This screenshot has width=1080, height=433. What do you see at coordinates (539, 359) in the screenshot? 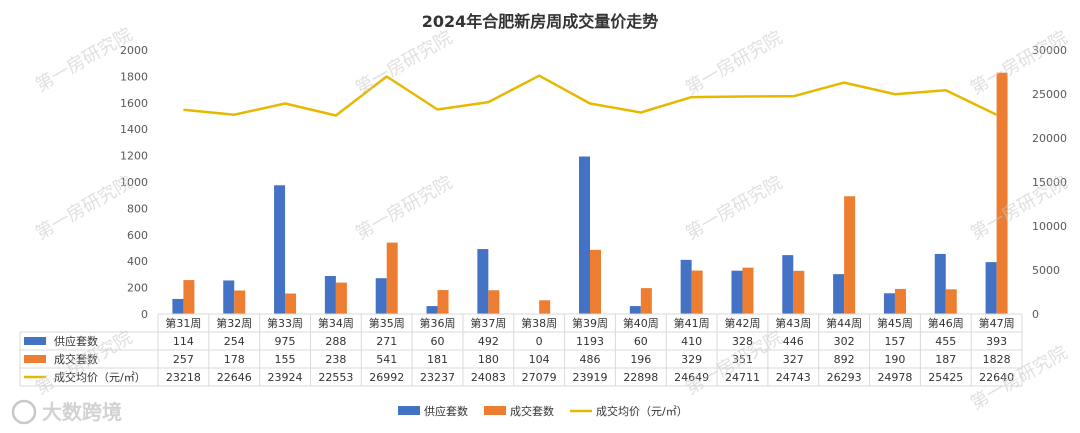
I see `table-cell-value: 104` at bounding box center [539, 359].